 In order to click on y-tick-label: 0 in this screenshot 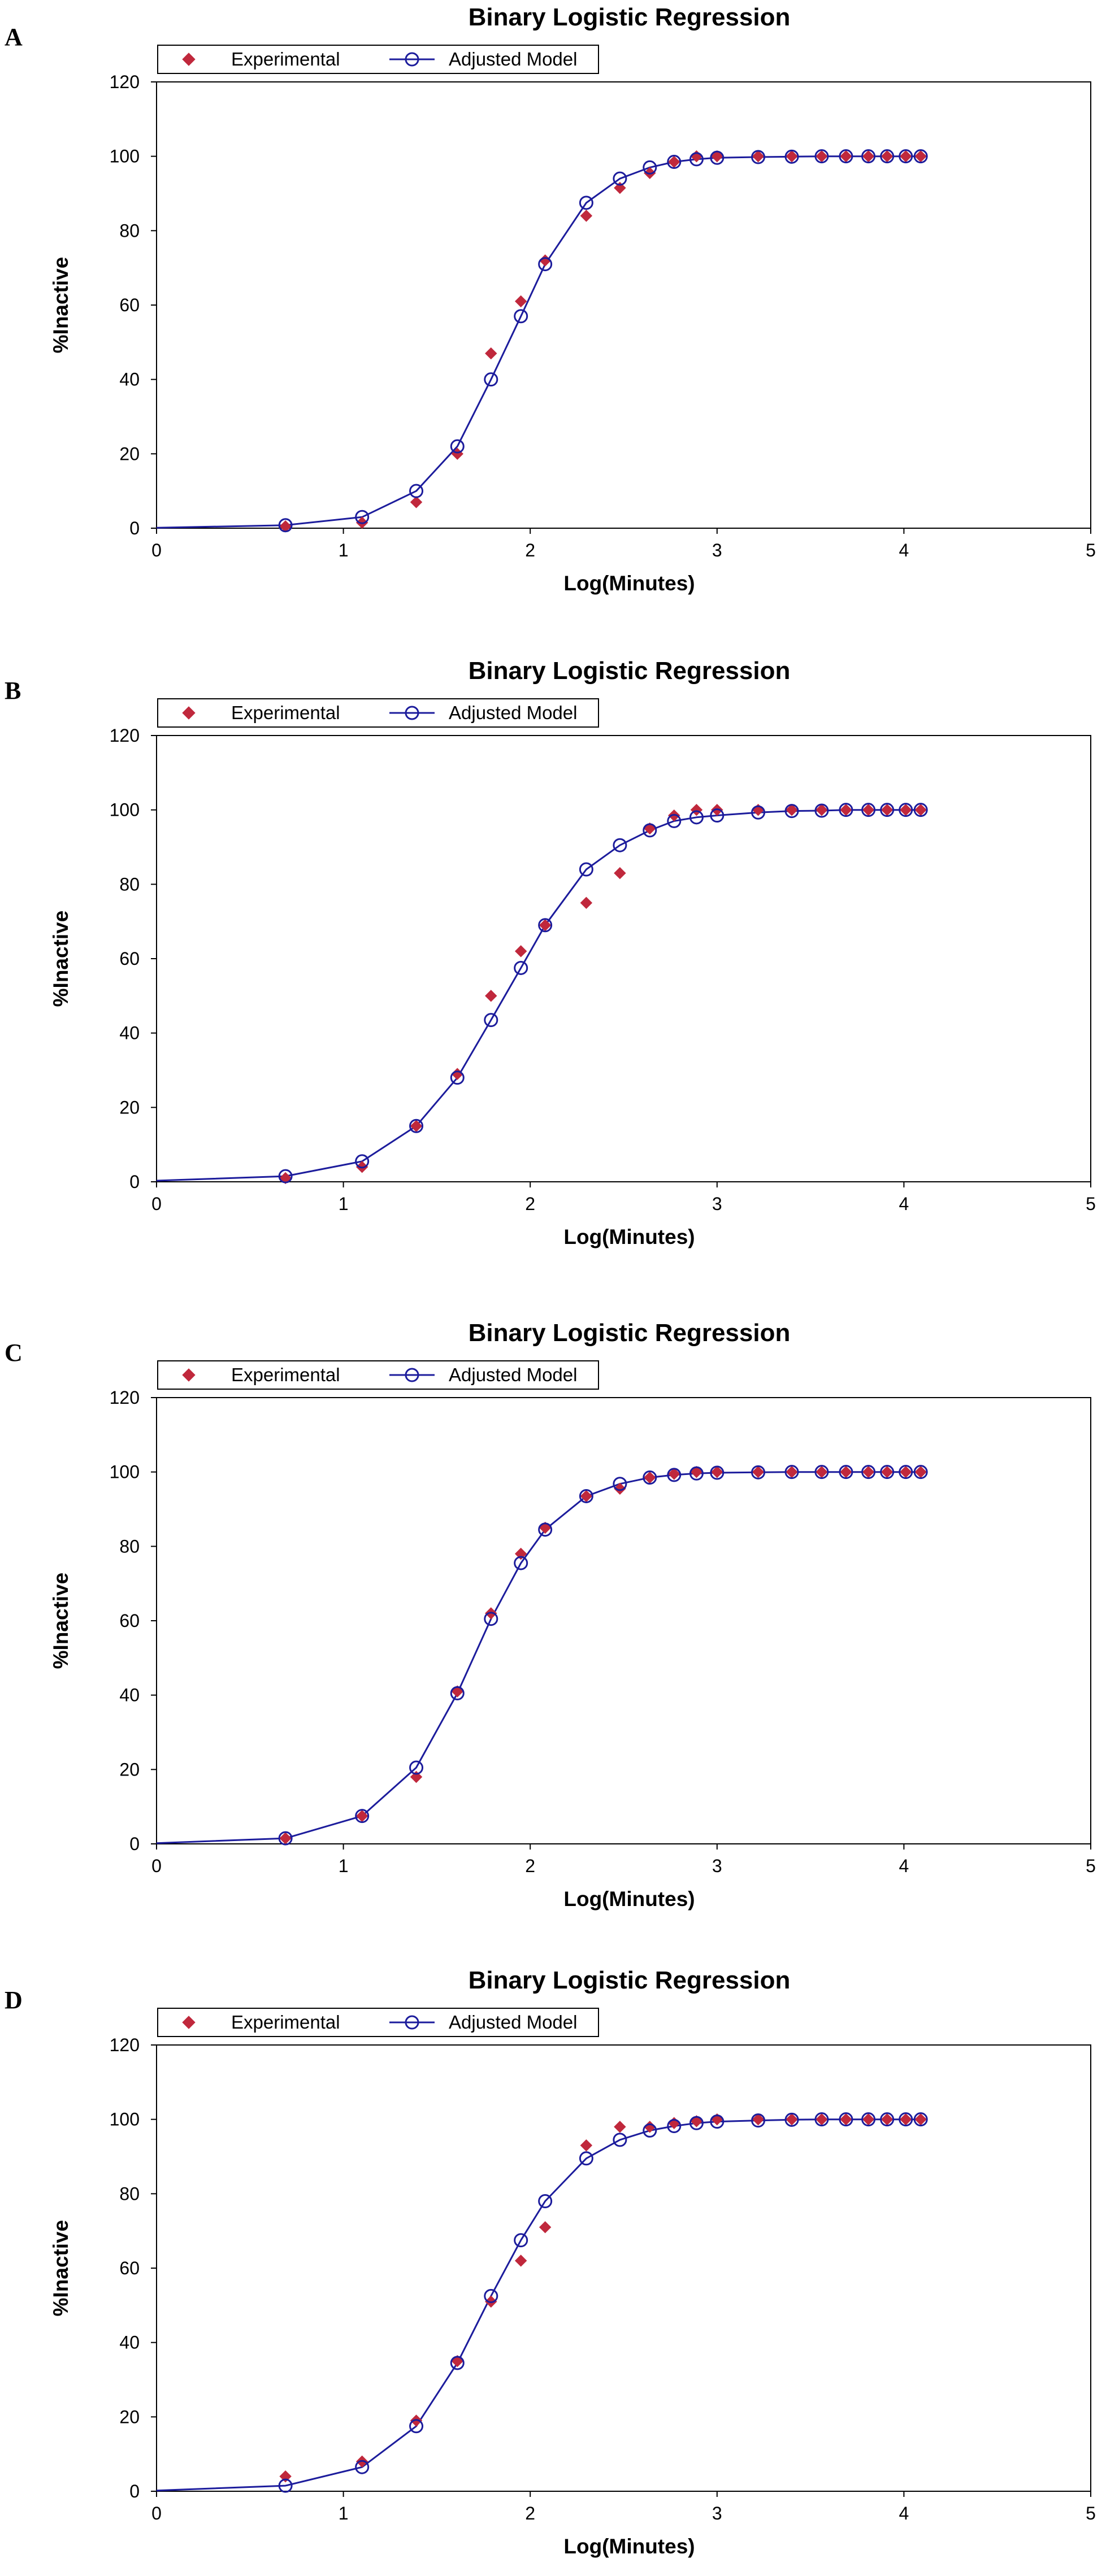, I will do `click(134, 2491)`.